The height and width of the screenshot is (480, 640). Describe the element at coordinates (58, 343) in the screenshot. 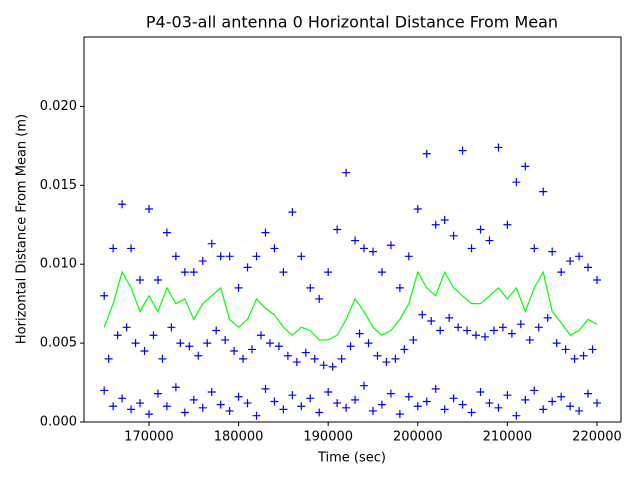

I see `y-tick-label: 0.005` at that location.